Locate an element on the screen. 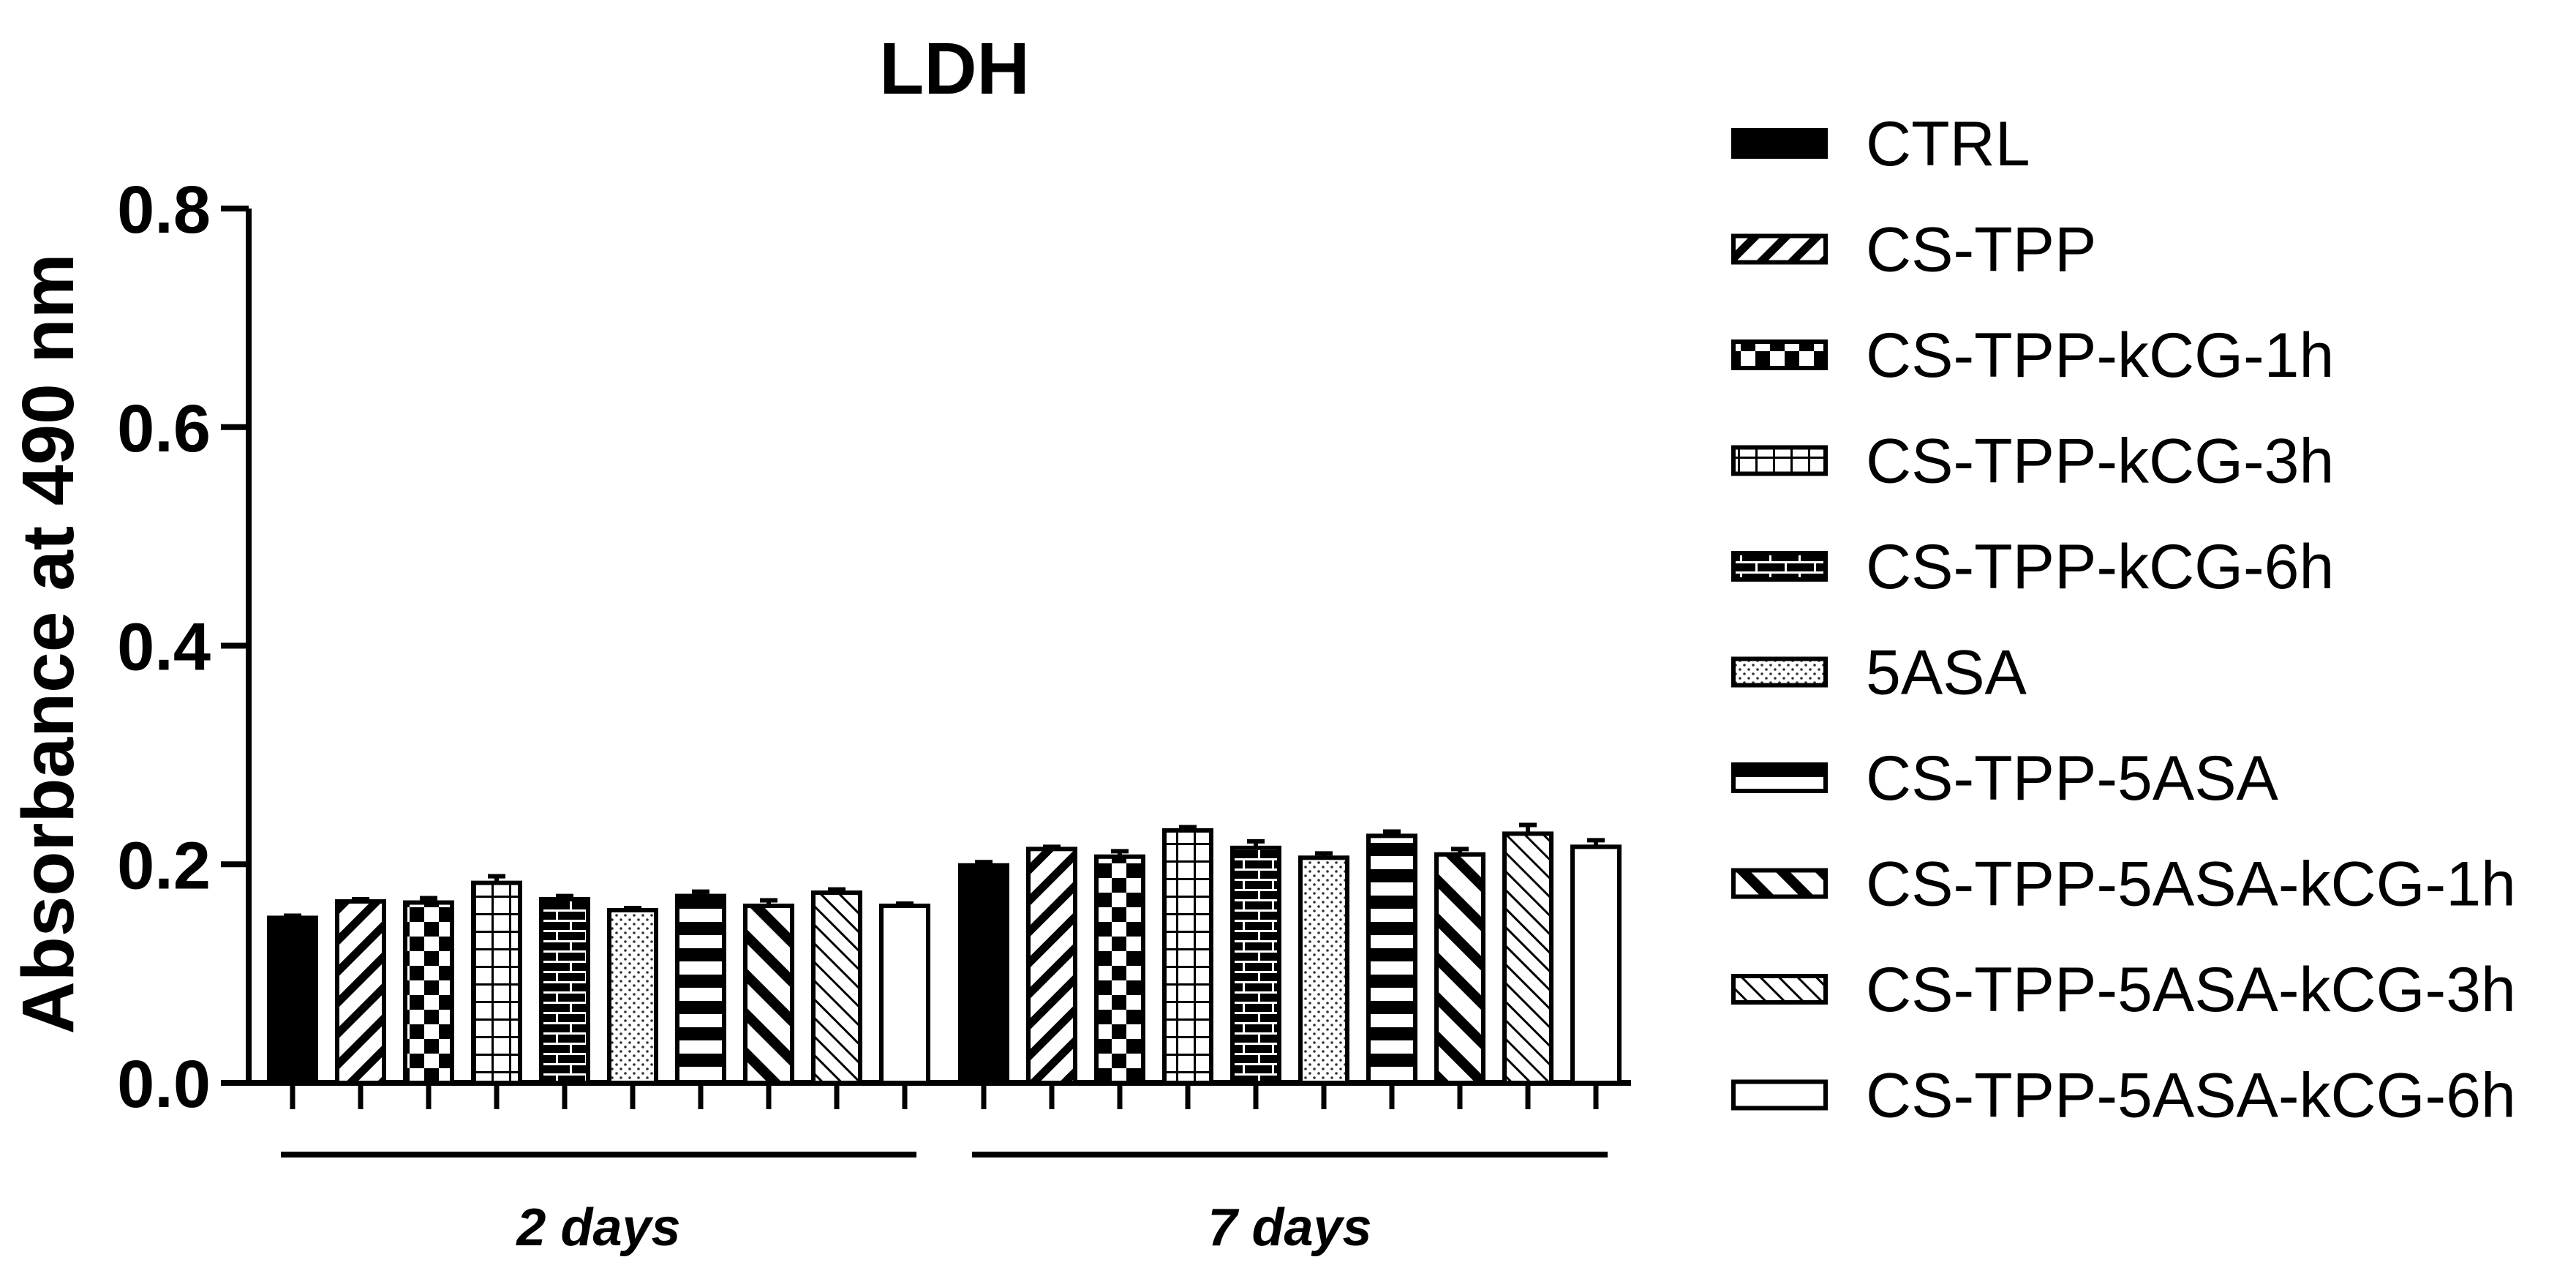  legend-item: CS-TPP-5ASA-kCG-6h is located at coordinates (2123, 1096).